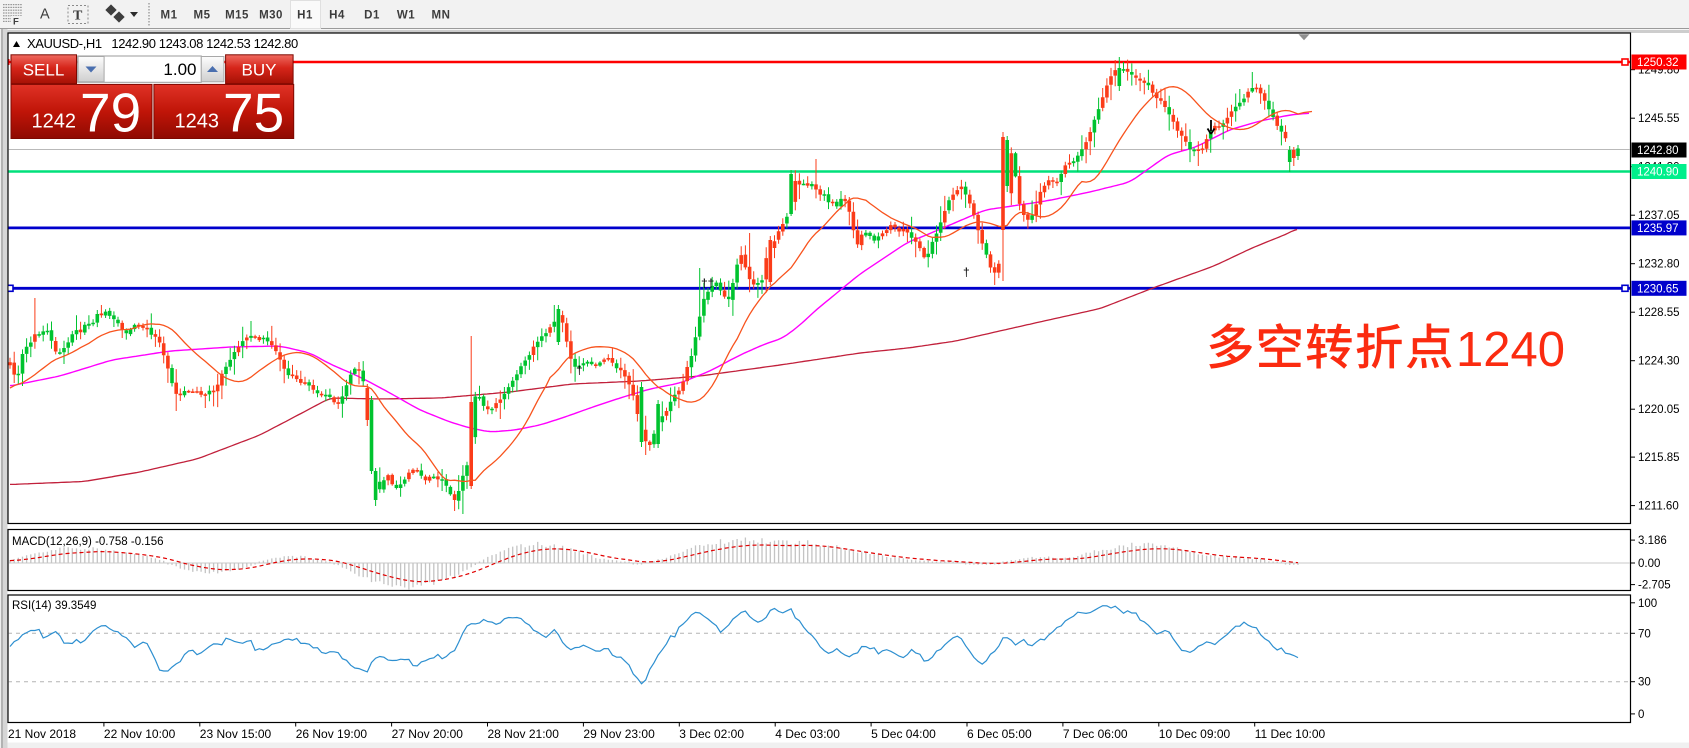 The width and height of the screenshot is (1689, 748). Describe the element at coordinates (711, 734) in the screenshot. I see `svg-text: 3 Dec 02:00` at that location.